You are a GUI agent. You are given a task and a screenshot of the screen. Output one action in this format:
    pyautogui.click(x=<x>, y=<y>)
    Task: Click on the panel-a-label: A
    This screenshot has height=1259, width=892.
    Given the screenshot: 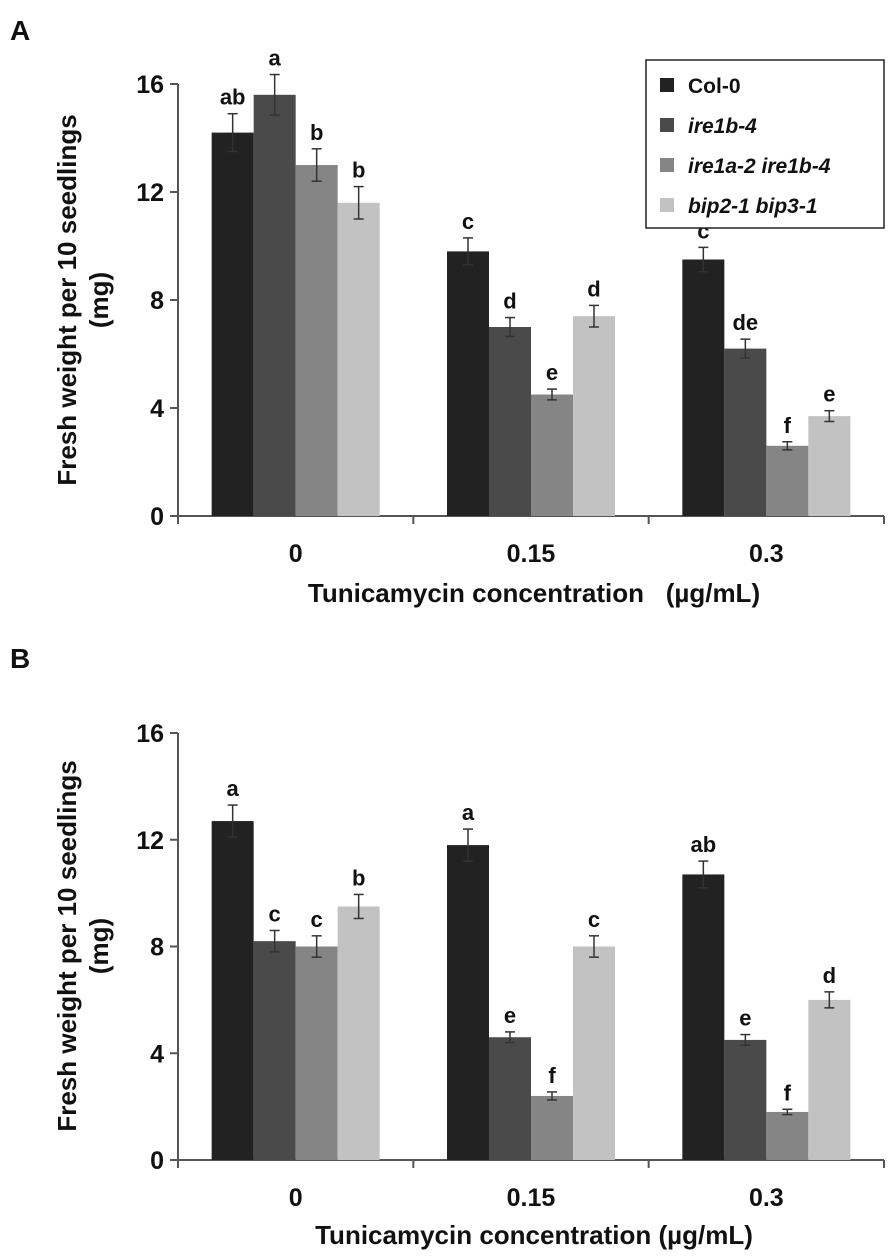 What is the action you would take?
    pyautogui.click(x=20, y=30)
    